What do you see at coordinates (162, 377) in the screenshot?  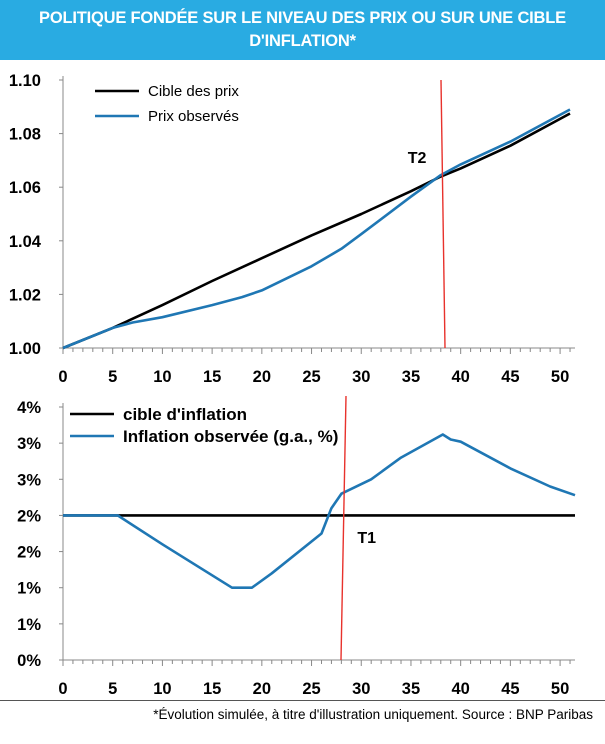 I see `price-x-tick-label: 10` at bounding box center [162, 377].